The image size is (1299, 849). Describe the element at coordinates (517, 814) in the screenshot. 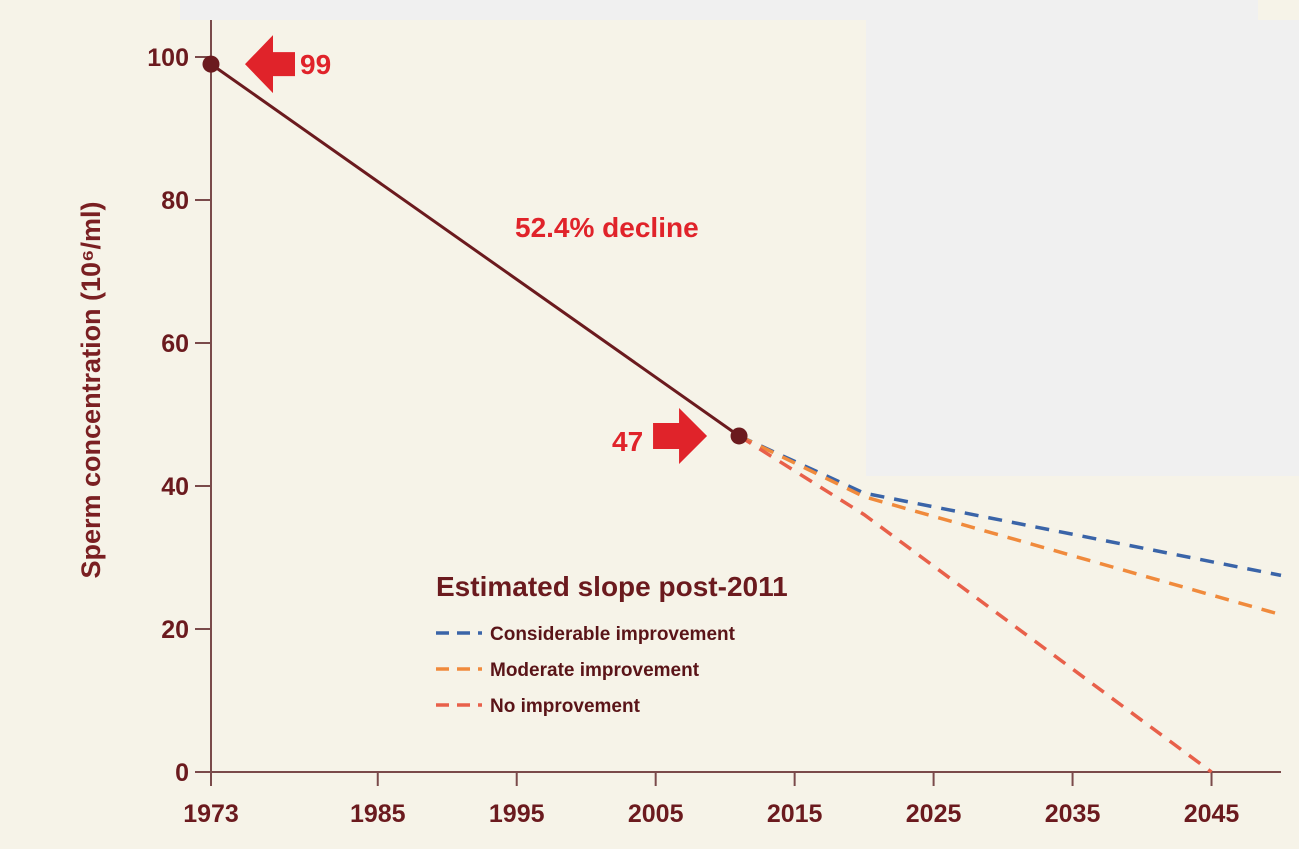

I see `x-tick-label: 1995` at that location.